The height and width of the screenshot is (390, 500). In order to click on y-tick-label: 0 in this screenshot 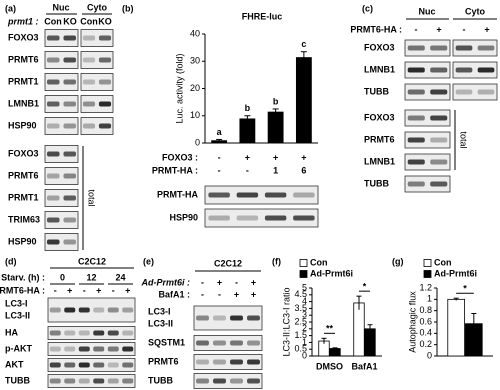, I will do `click(304, 355)`.